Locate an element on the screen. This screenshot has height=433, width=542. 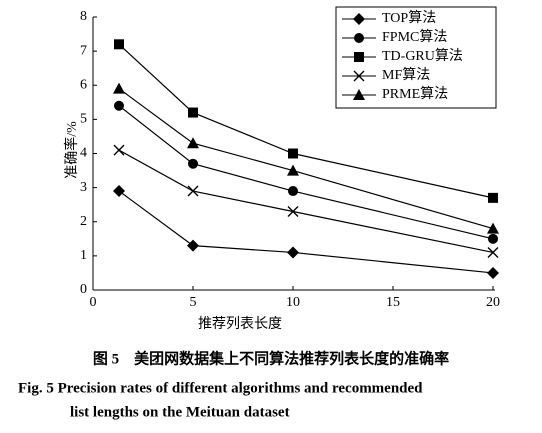
series-line is located at coordinates (306, 232).